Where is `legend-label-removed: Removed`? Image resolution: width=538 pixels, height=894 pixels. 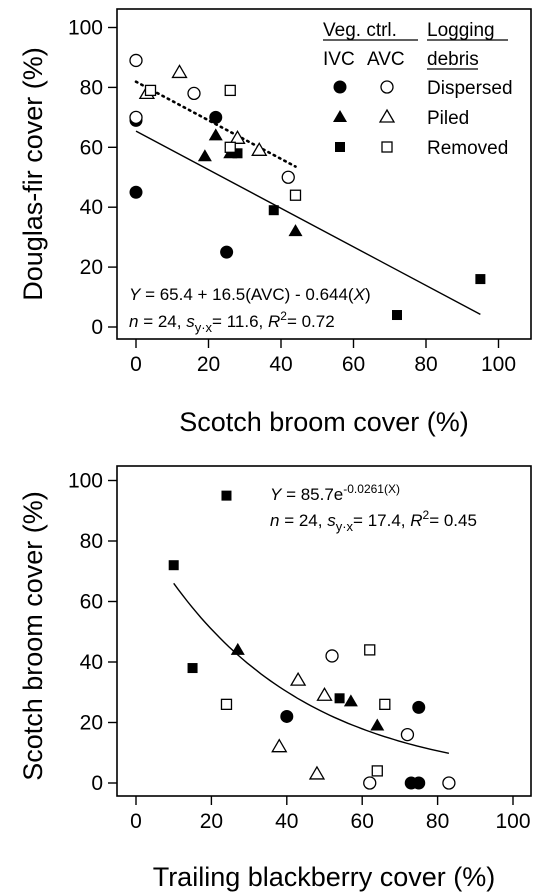 legend-label-removed: Removed is located at coordinates (467, 148).